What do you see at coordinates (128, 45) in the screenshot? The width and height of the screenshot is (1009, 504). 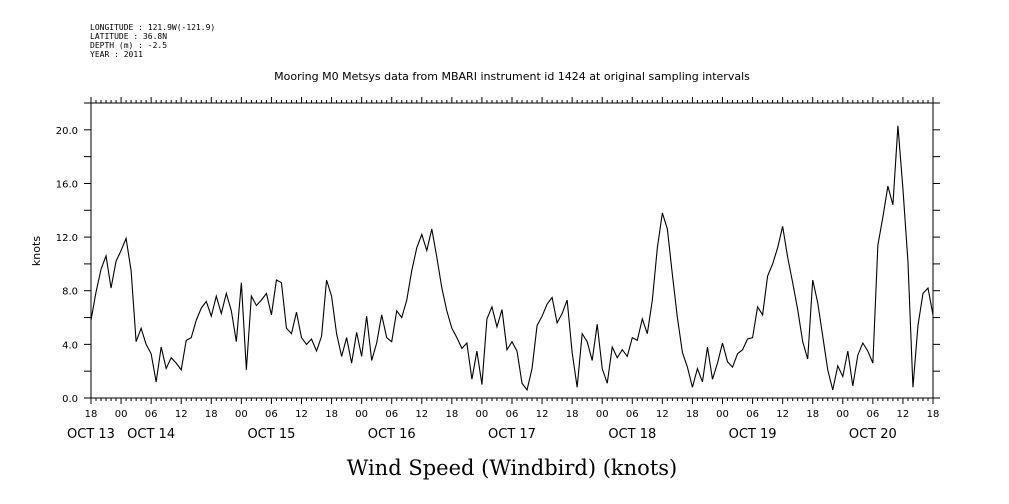 I see `depth-label: DEPTH (m) : -2.5` at bounding box center [128, 45].